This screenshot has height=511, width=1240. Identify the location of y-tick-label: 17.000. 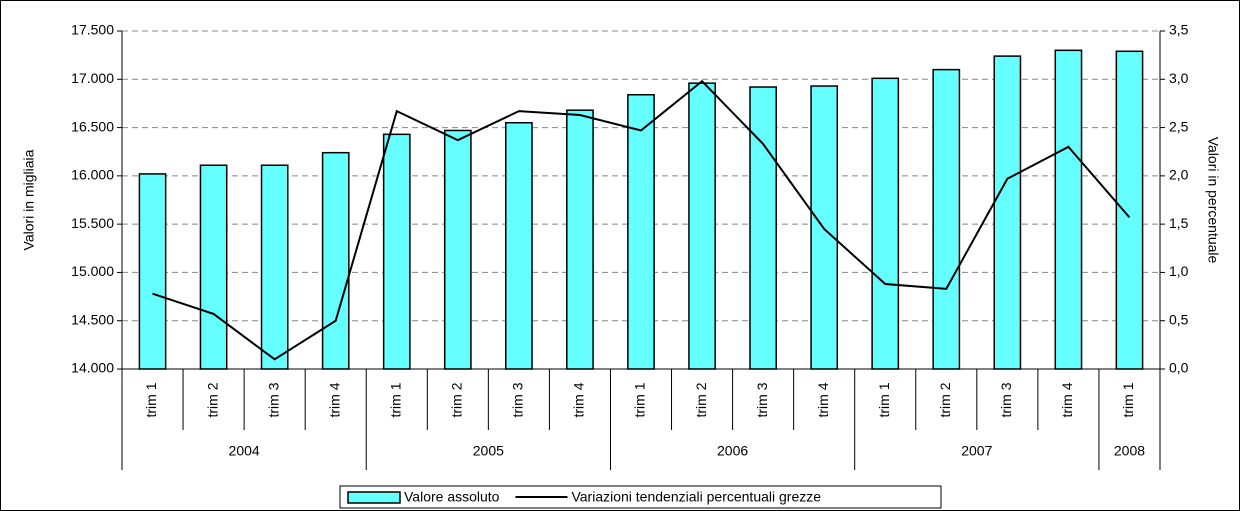
(92, 78).